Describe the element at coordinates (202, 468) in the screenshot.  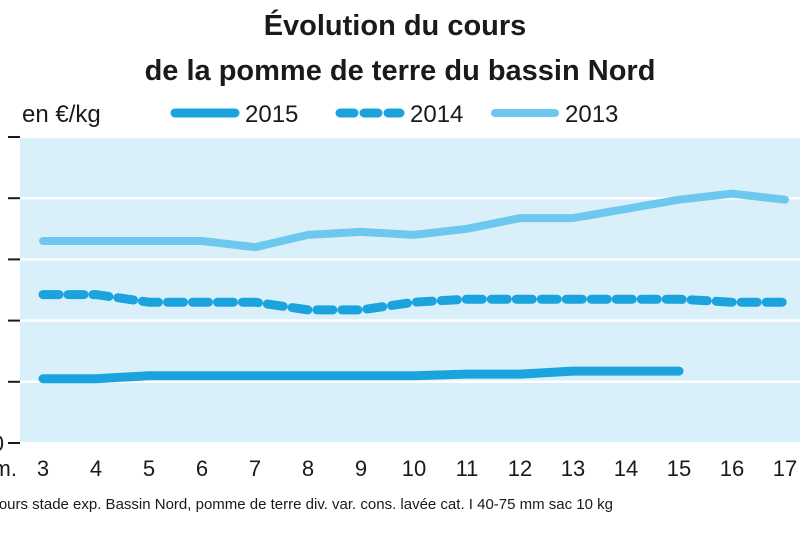
I see `x-tick-label: 6` at that location.